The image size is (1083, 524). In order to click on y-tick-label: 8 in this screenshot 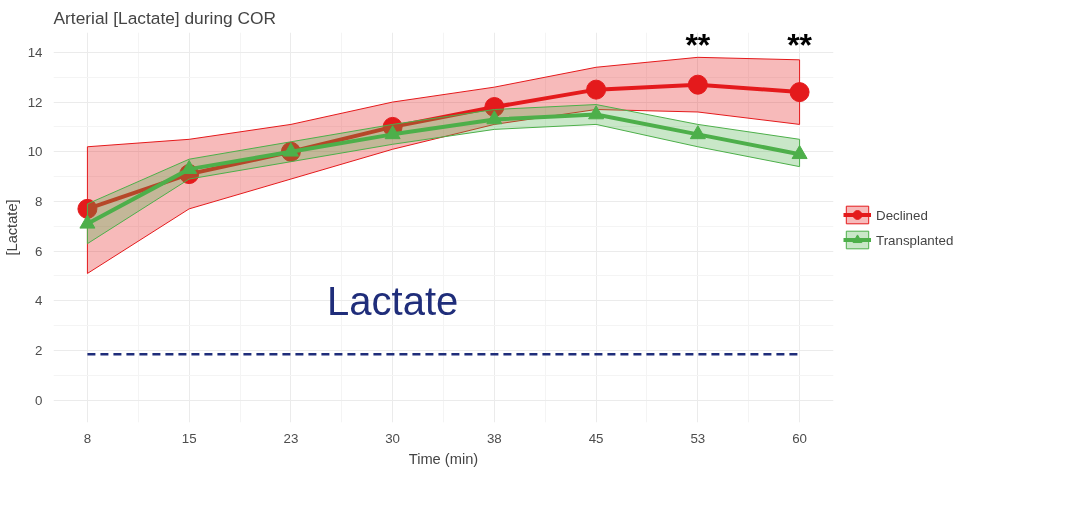, I will do `click(39, 201)`.